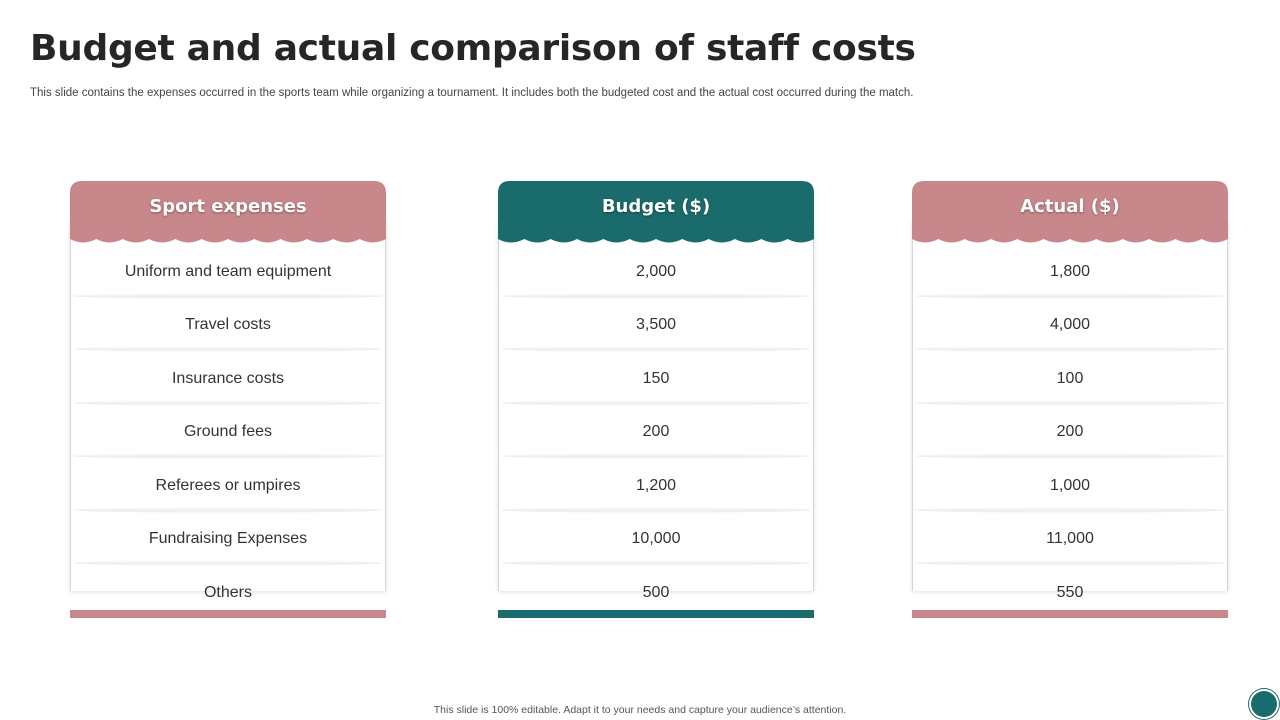 This screenshot has height=720, width=1280. What do you see at coordinates (228, 272) in the screenshot?
I see `table-cell: Uniform and team equipment` at bounding box center [228, 272].